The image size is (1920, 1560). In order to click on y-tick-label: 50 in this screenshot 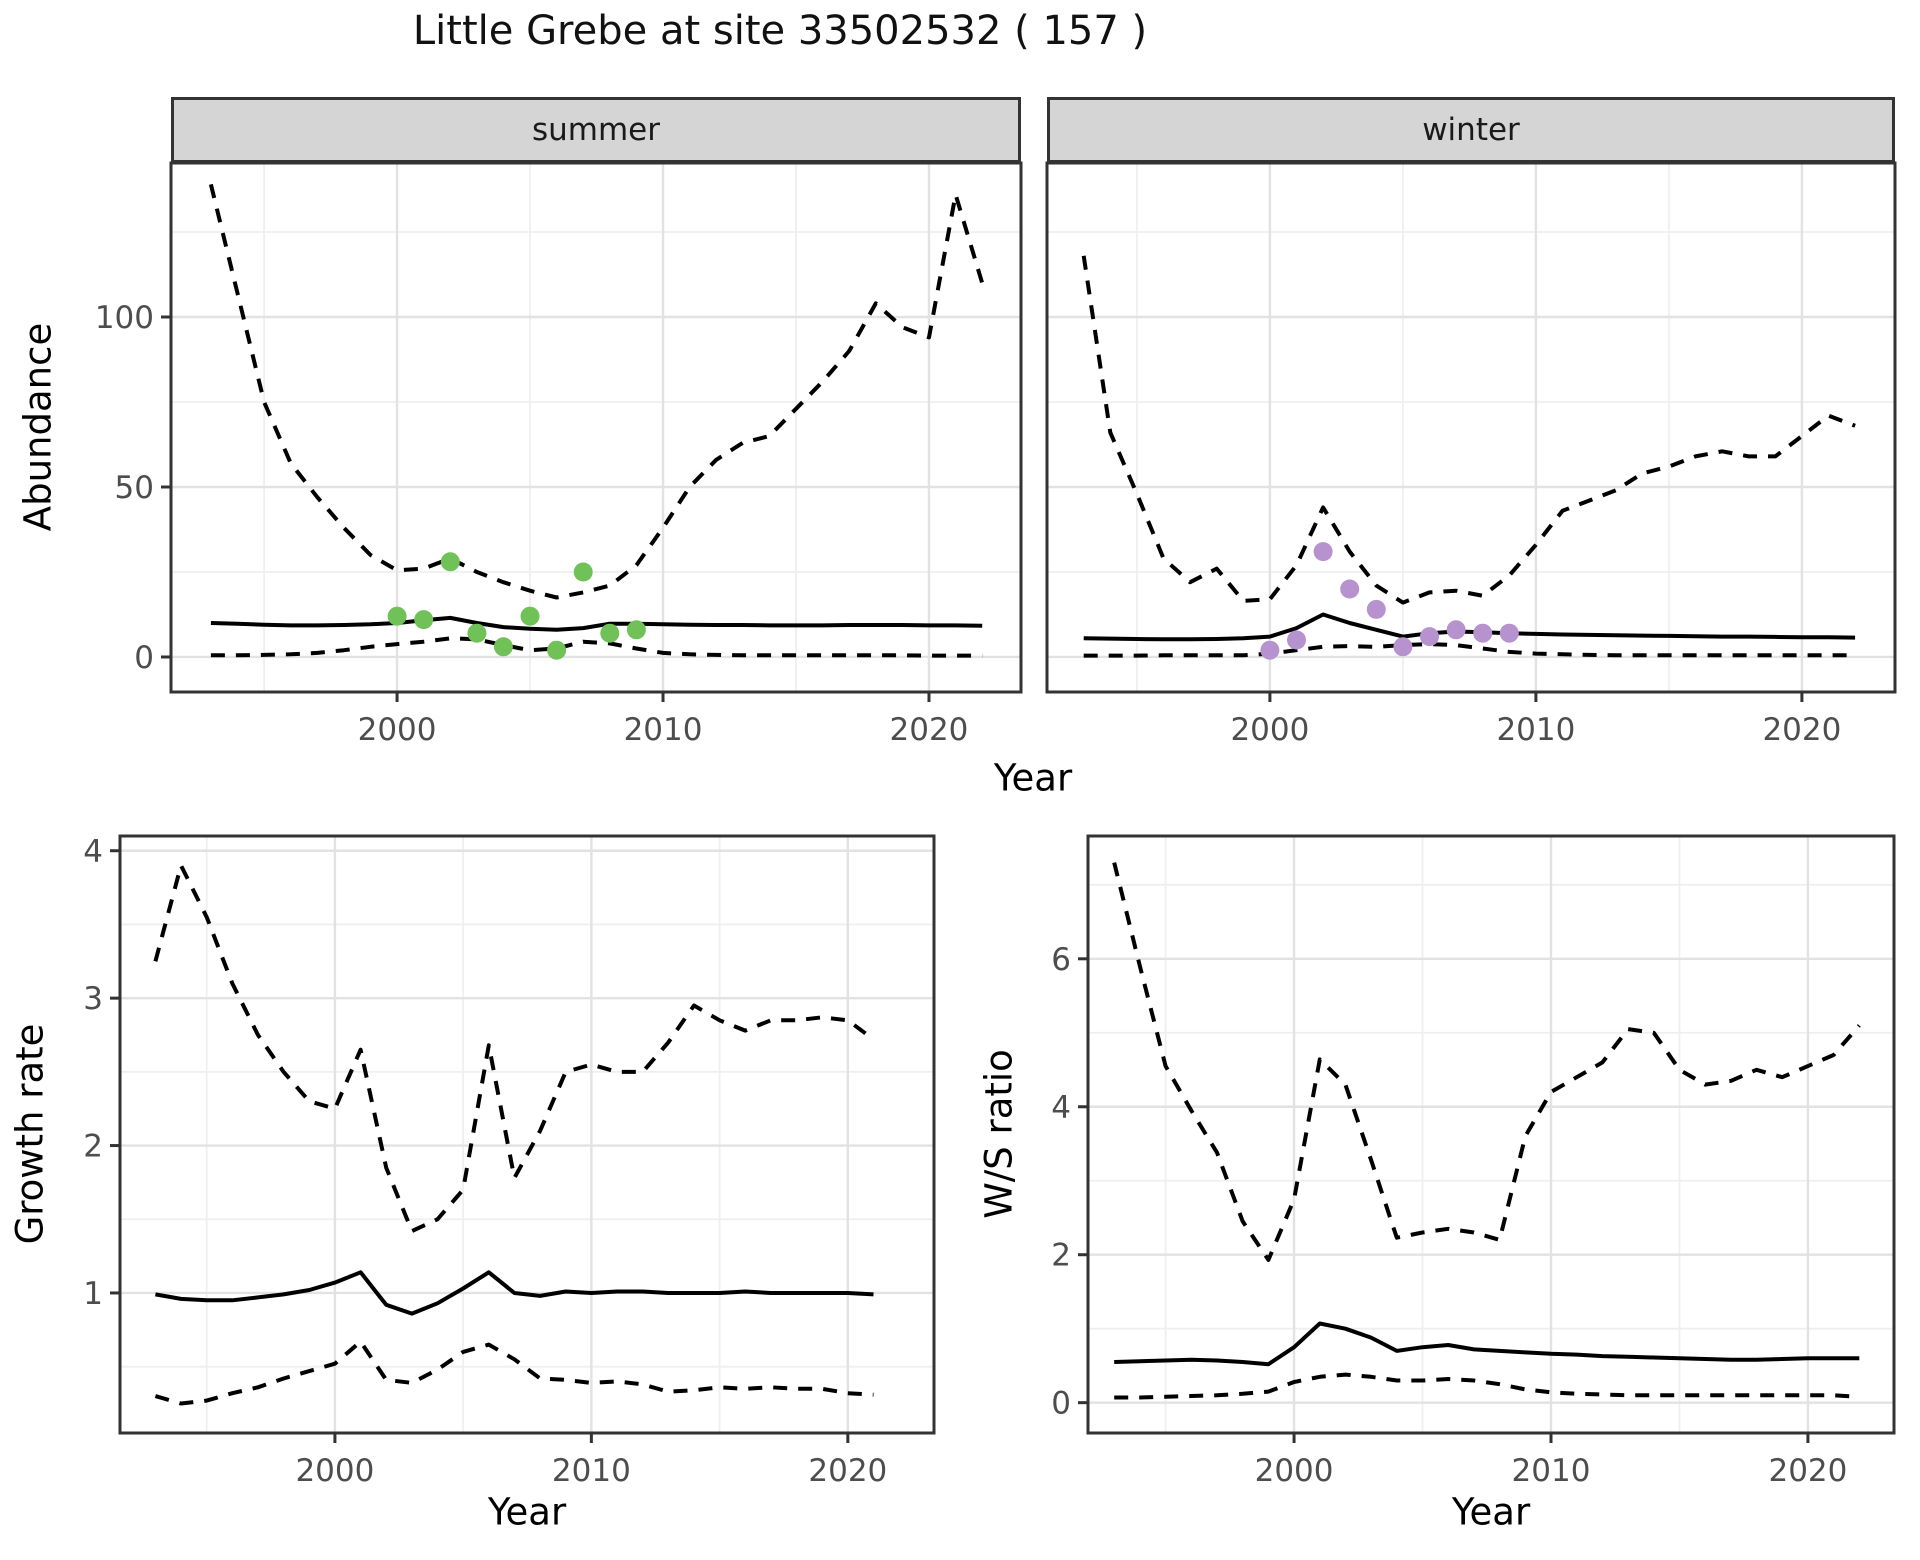, I will do `click(134, 488)`.